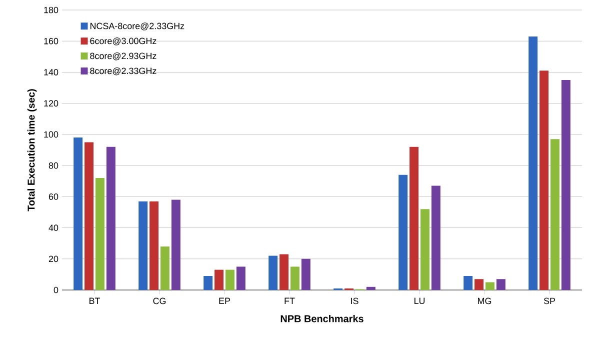  What do you see at coordinates (123, 42) in the screenshot?
I see `legend-label: 6core@3.00GHz` at bounding box center [123, 42].